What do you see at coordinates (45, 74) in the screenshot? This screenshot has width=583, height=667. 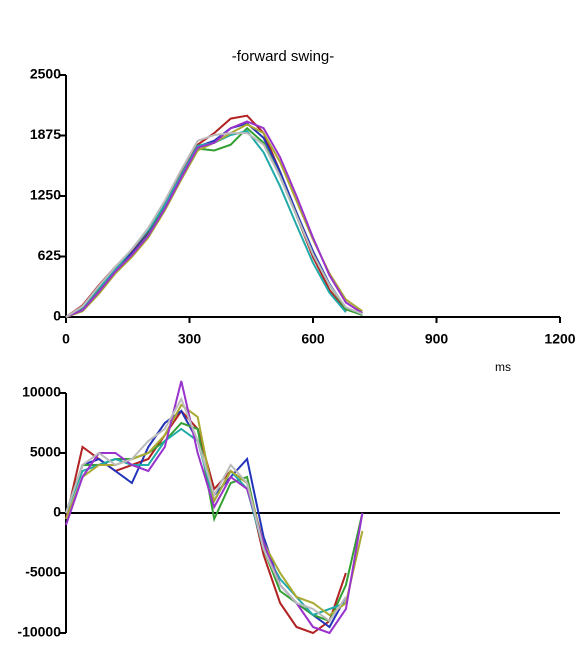 I see `y-tick-label: 2500` at bounding box center [45, 74].